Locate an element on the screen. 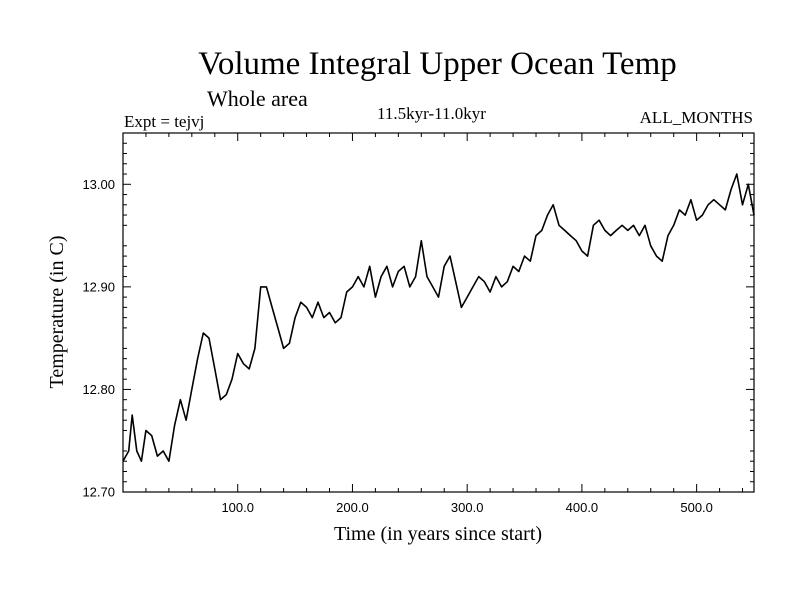  y-axis-title: Temperature (in C) is located at coordinates (57, 312).